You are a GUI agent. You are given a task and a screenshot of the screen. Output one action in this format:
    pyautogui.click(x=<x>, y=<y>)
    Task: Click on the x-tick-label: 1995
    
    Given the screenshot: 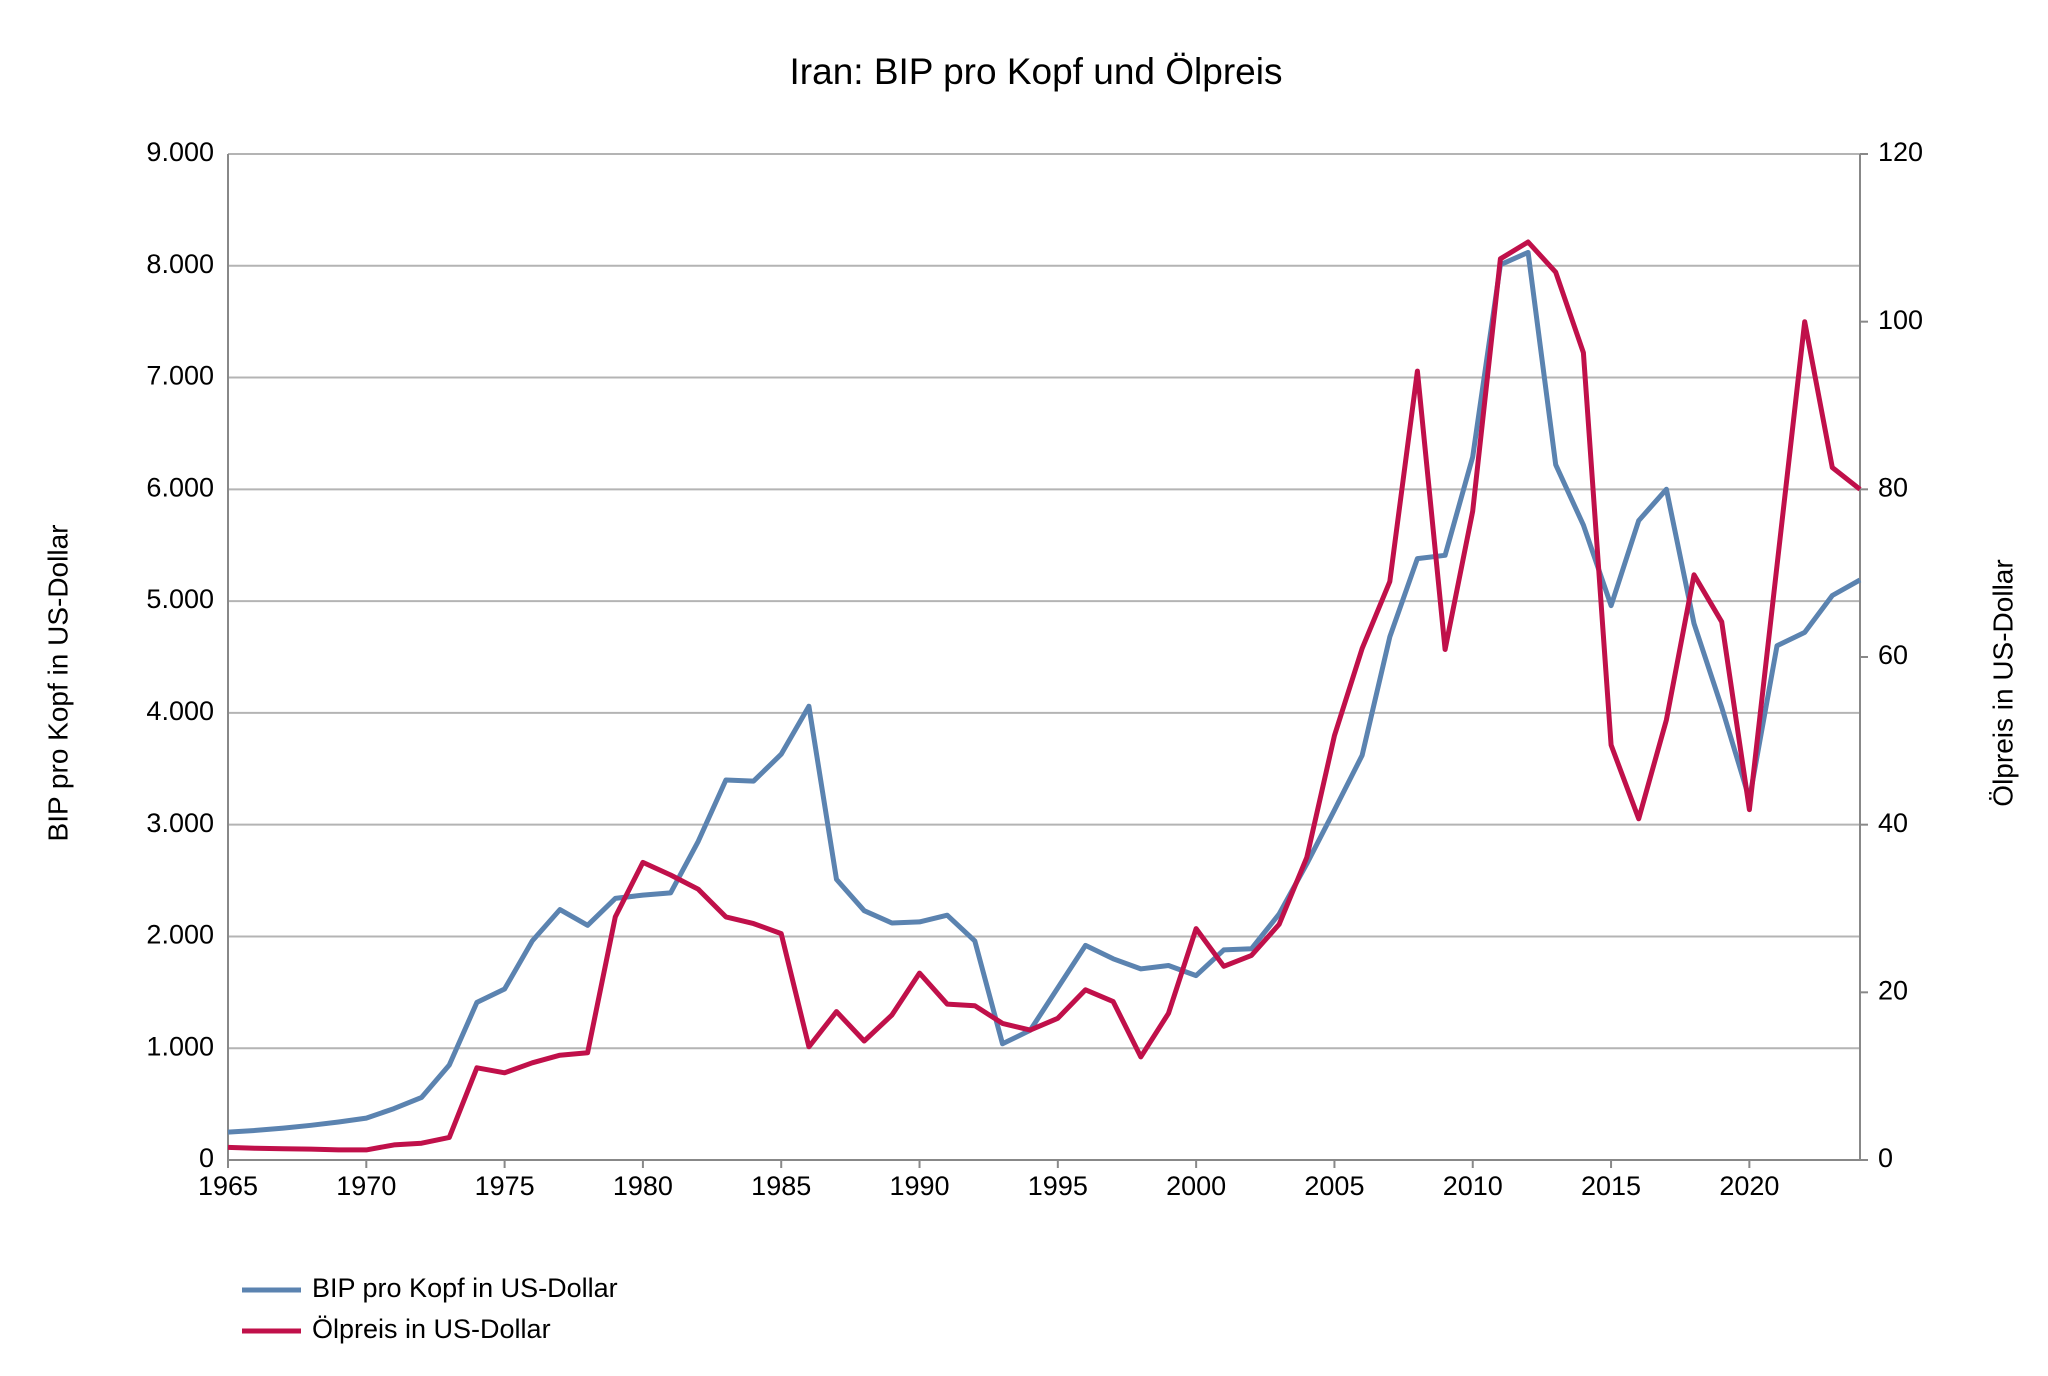 What is the action you would take?
    pyautogui.click(x=1058, y=1186)
    